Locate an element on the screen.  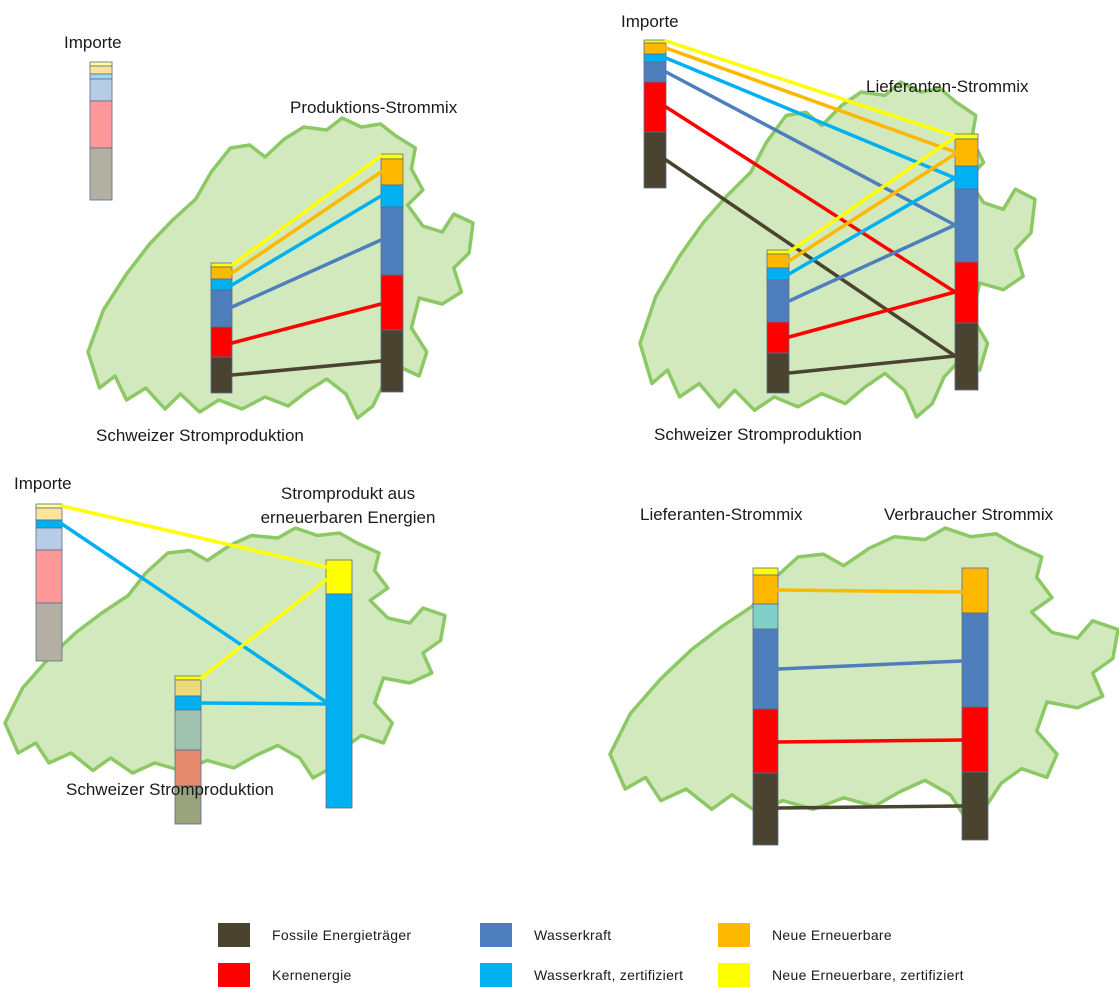
tl-swiss-production-bar is located at coordinates (221, 328).